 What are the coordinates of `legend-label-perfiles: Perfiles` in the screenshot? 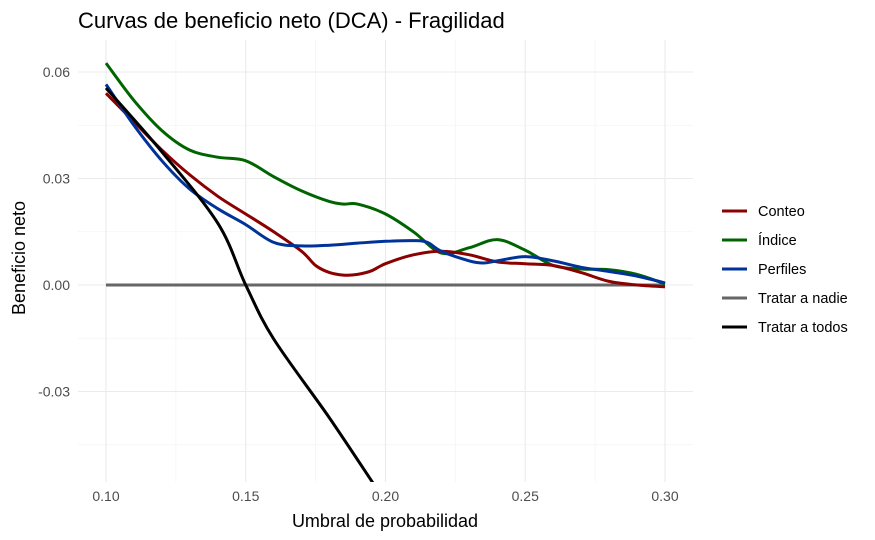 It's located at (782, 270).